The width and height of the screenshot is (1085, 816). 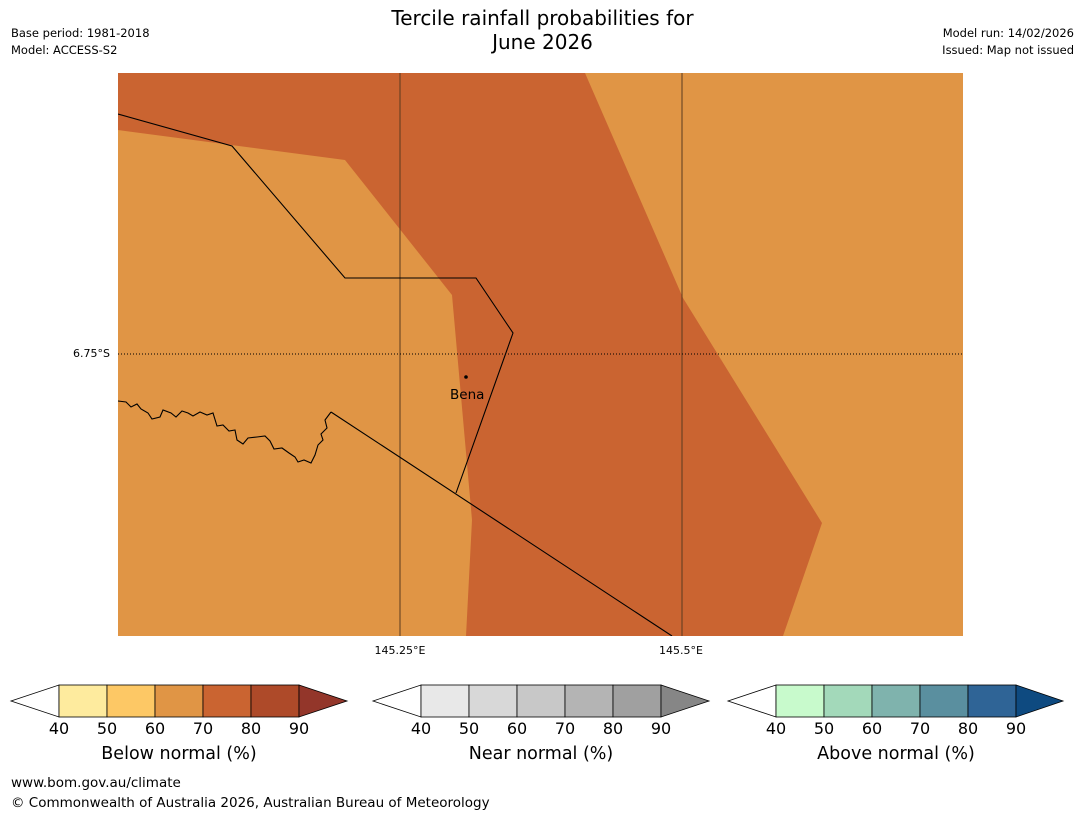 What do you see at coordinates (613, 728) in the screenshot?
I see `near-normal-tick-80: 80` at bounding box center [613, 728].